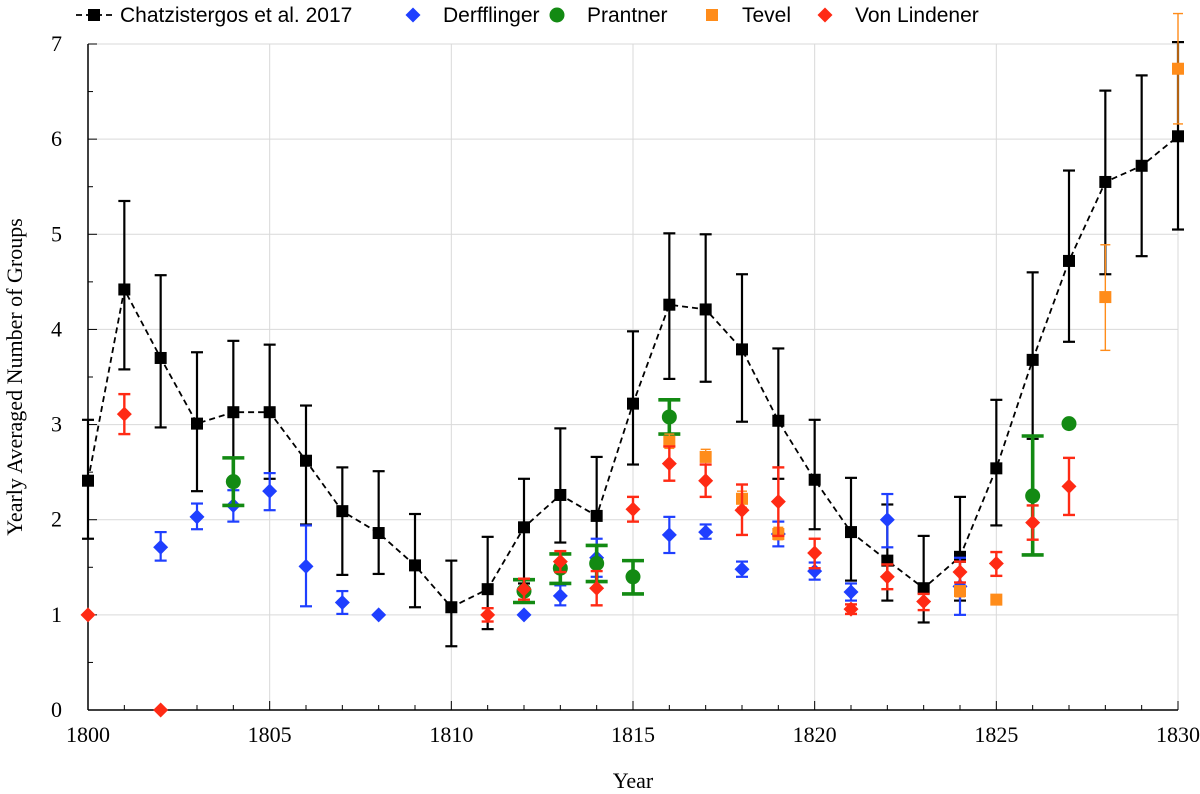  I want to click on x-tick-label: 1810, so click(451, 734).